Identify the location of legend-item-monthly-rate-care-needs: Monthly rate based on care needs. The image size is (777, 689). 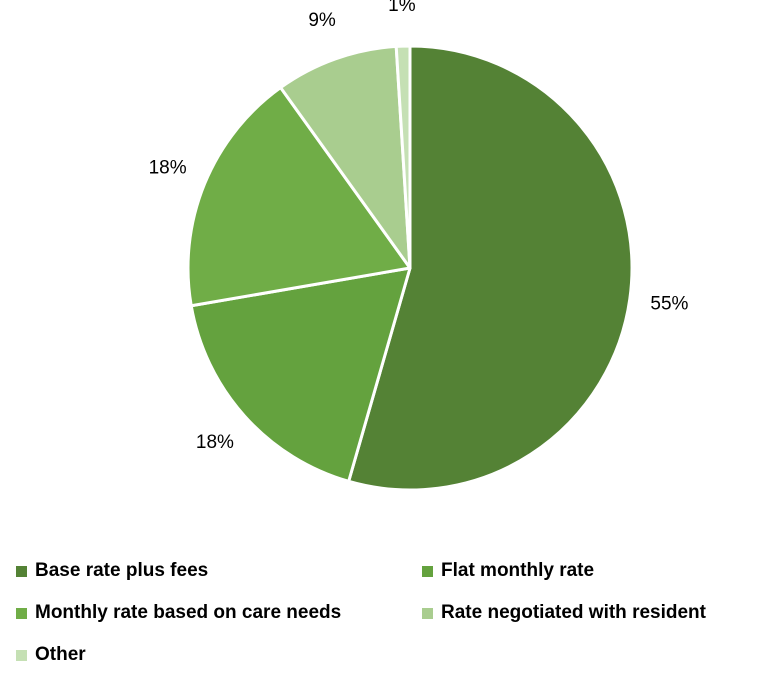
(219, 613).